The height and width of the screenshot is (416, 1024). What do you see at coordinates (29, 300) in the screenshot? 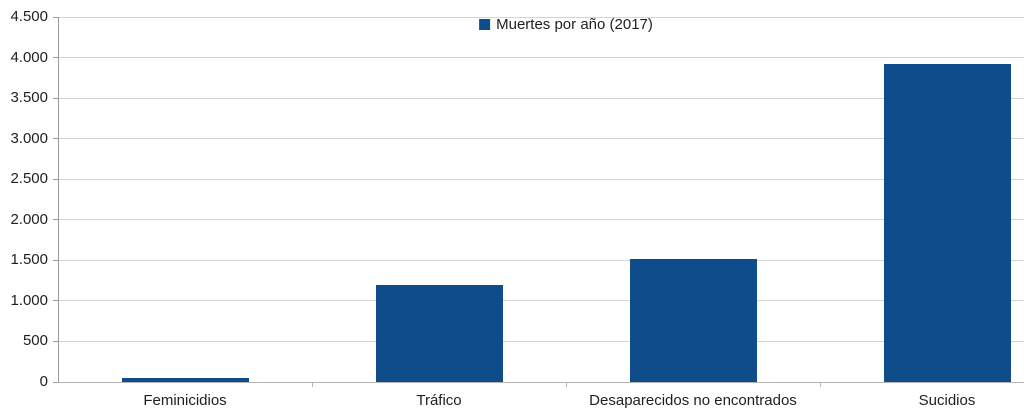
I see `y-axis-label: 1.000` at bounding box center [29, 300].